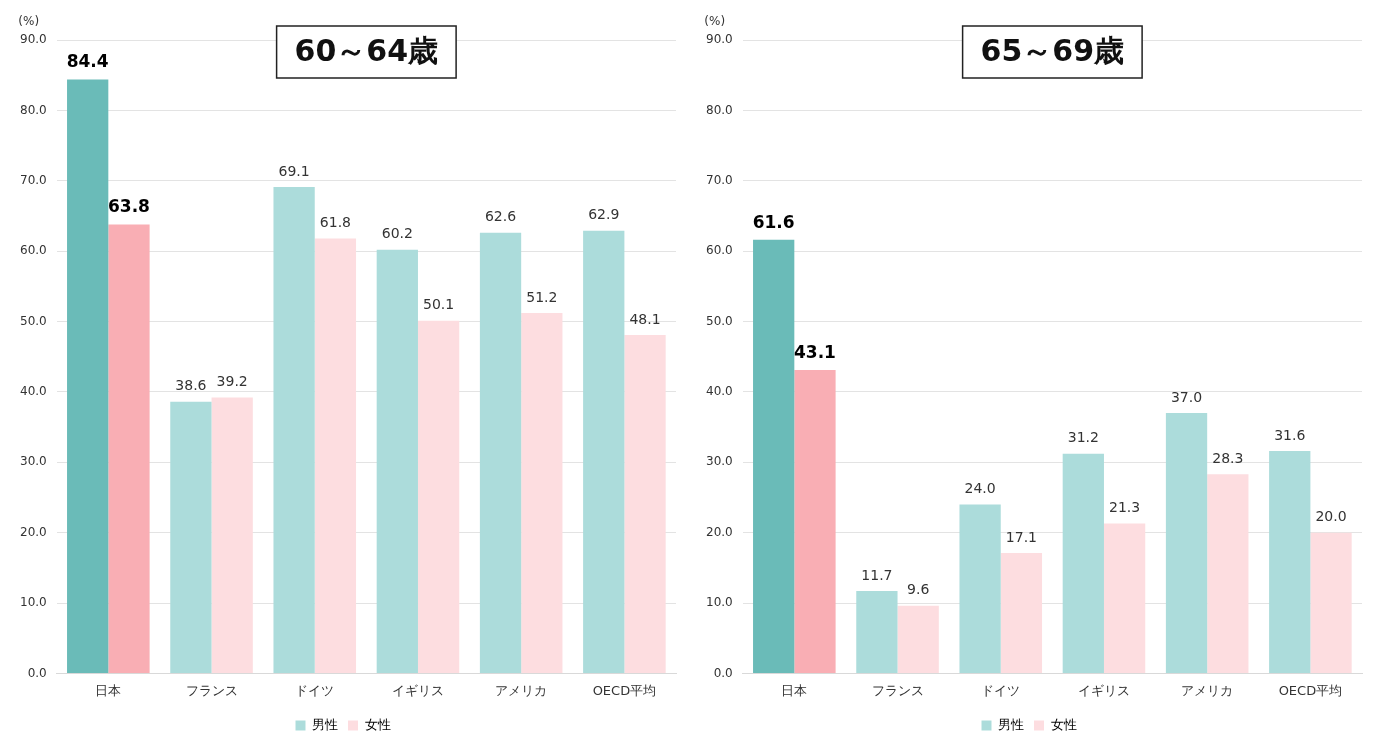 The width and height of the screenshot is (1373, 748). Describe the element at coordinates (1290, 434) in the screenshot. I see `data-label: 31.6` at that location.